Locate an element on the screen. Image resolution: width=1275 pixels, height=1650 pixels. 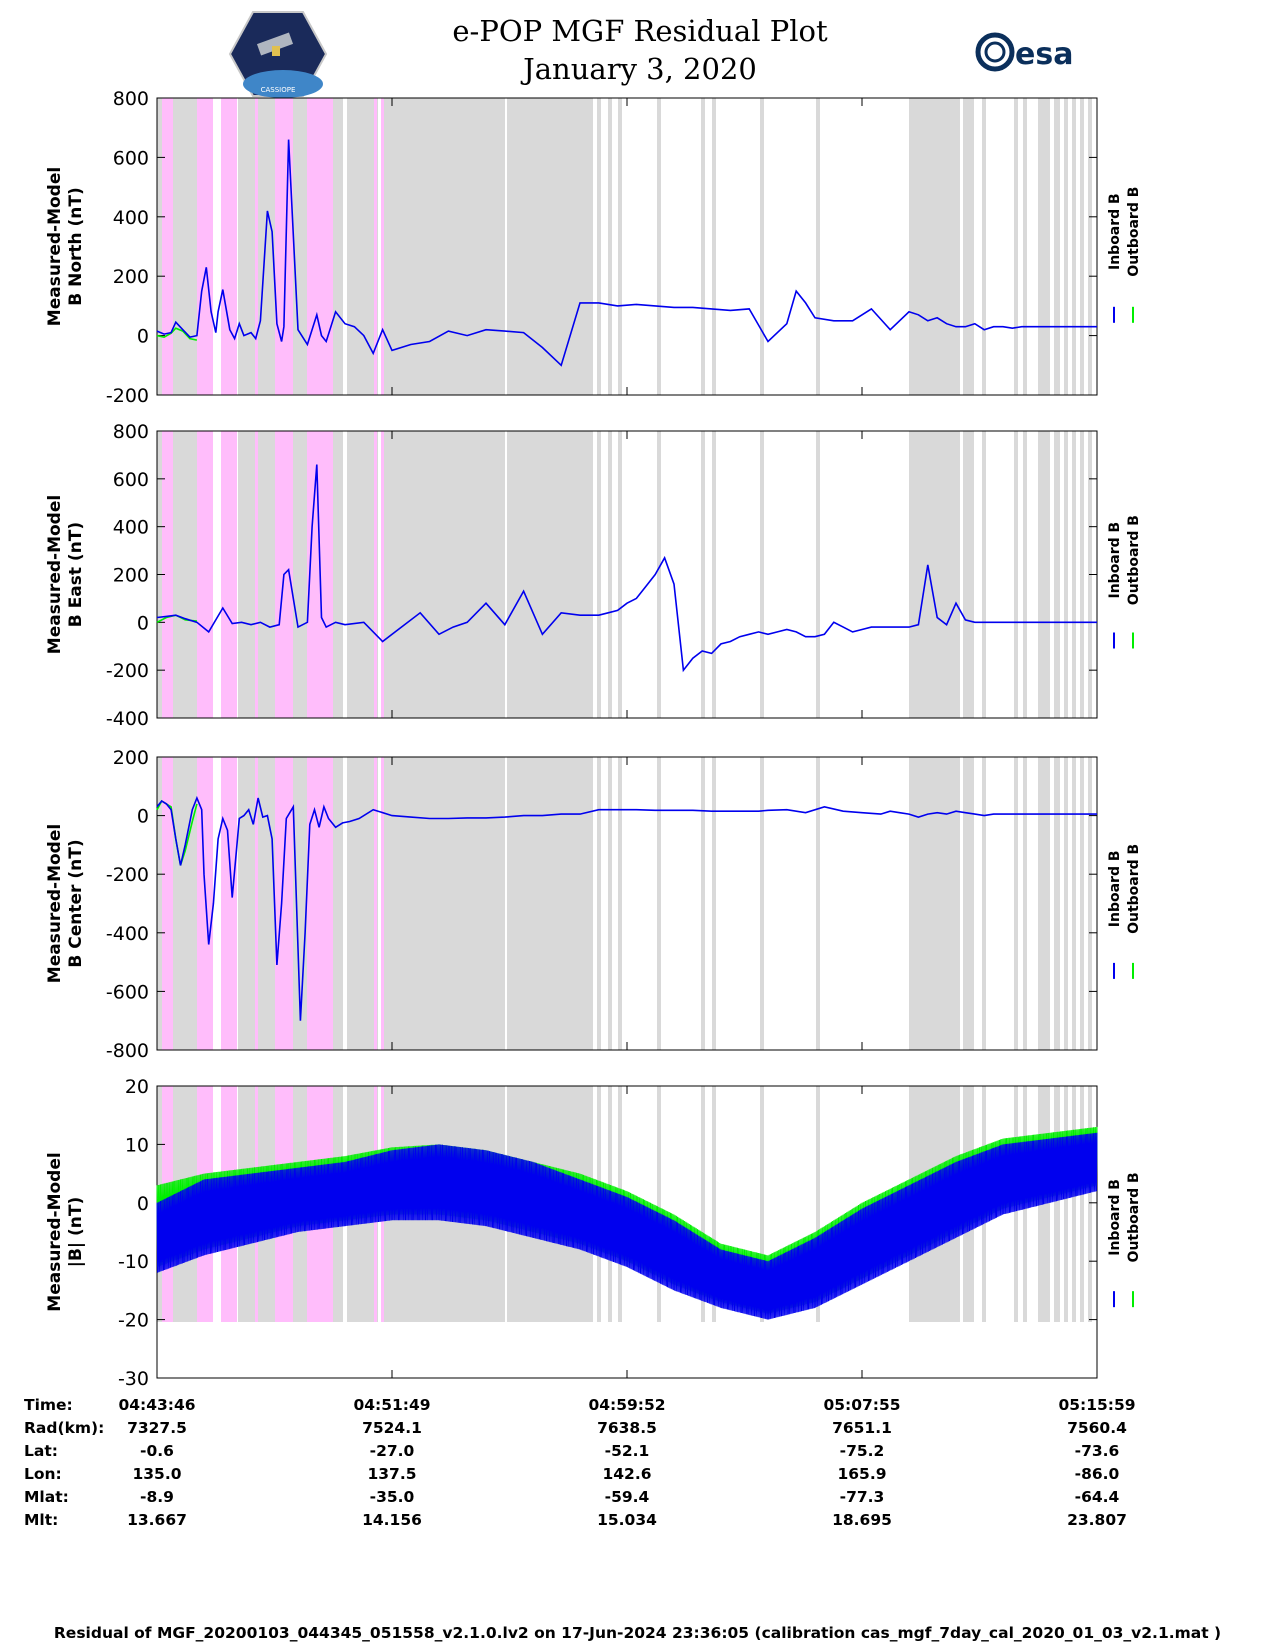
ephemeris-value: -35.0 is located at coordinates (392, 1497).